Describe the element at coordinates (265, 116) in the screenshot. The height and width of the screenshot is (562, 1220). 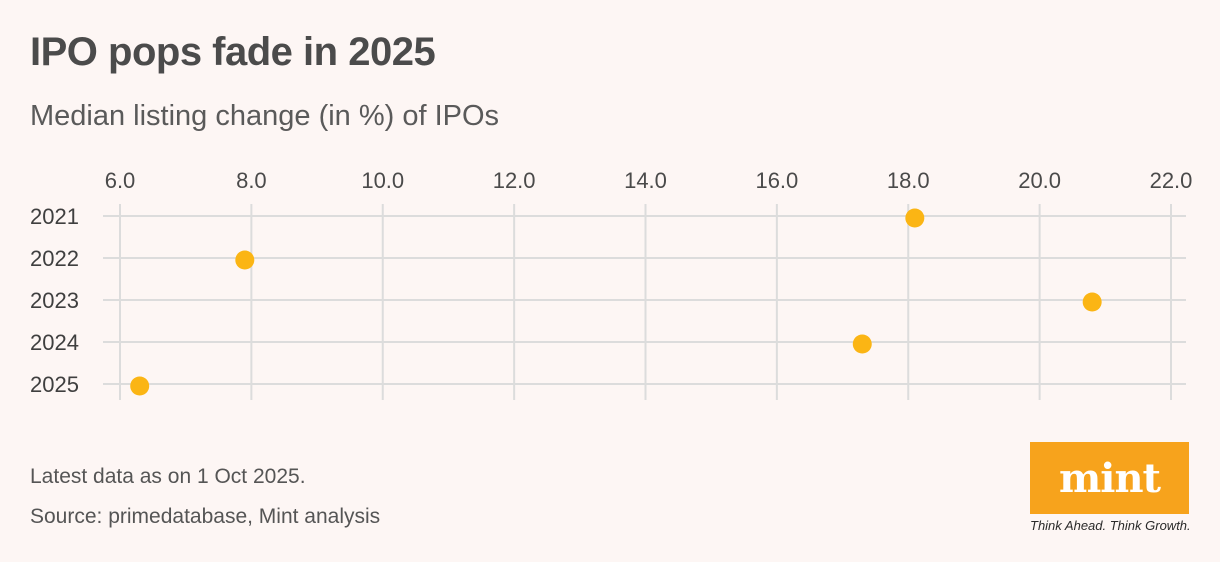
I see `chart-subtitle: Median listing change (in %) of IPOs` at that location.